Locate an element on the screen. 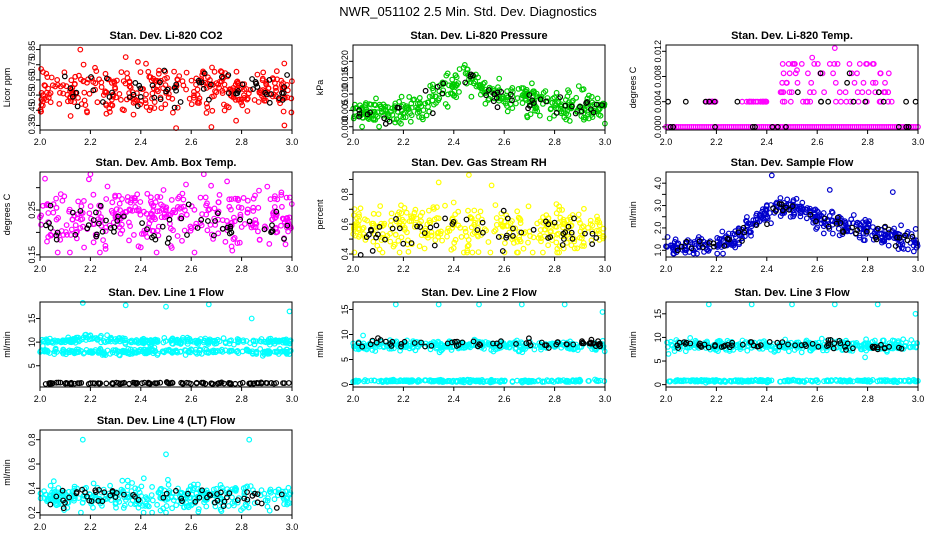  chart-title: Stan. Dev. Line 4 (LT) Flow is located at coordinates (166, 421).